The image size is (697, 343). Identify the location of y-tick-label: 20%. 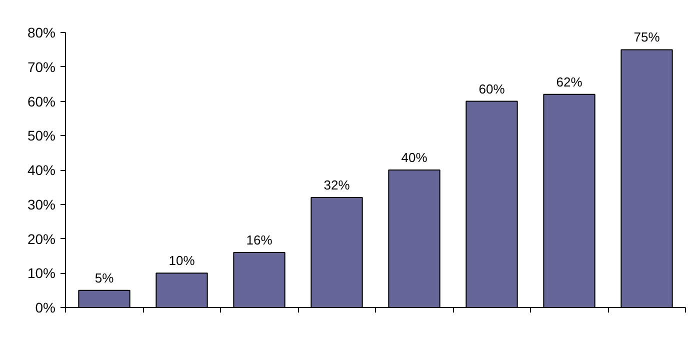
(41, 238).